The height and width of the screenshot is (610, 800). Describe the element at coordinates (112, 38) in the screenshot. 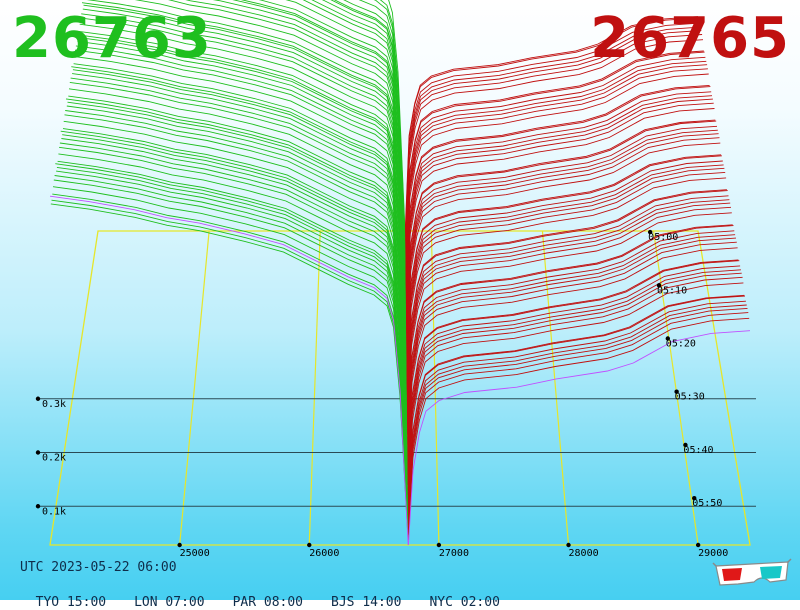

I see `bid-price: 26763` at that location.